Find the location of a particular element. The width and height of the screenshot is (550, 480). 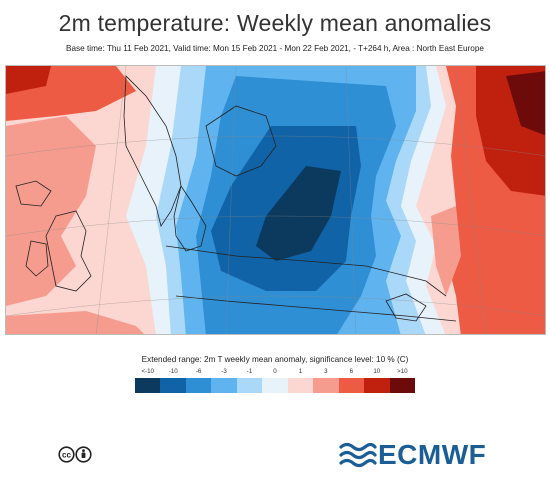

ecmwf-logo-icon is located at coordinates (358, 455).